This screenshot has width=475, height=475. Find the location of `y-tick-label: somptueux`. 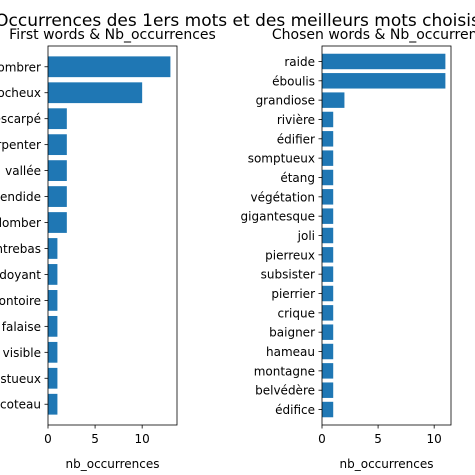

y-tick-label: somptueux is located at coordinates (281, 159).